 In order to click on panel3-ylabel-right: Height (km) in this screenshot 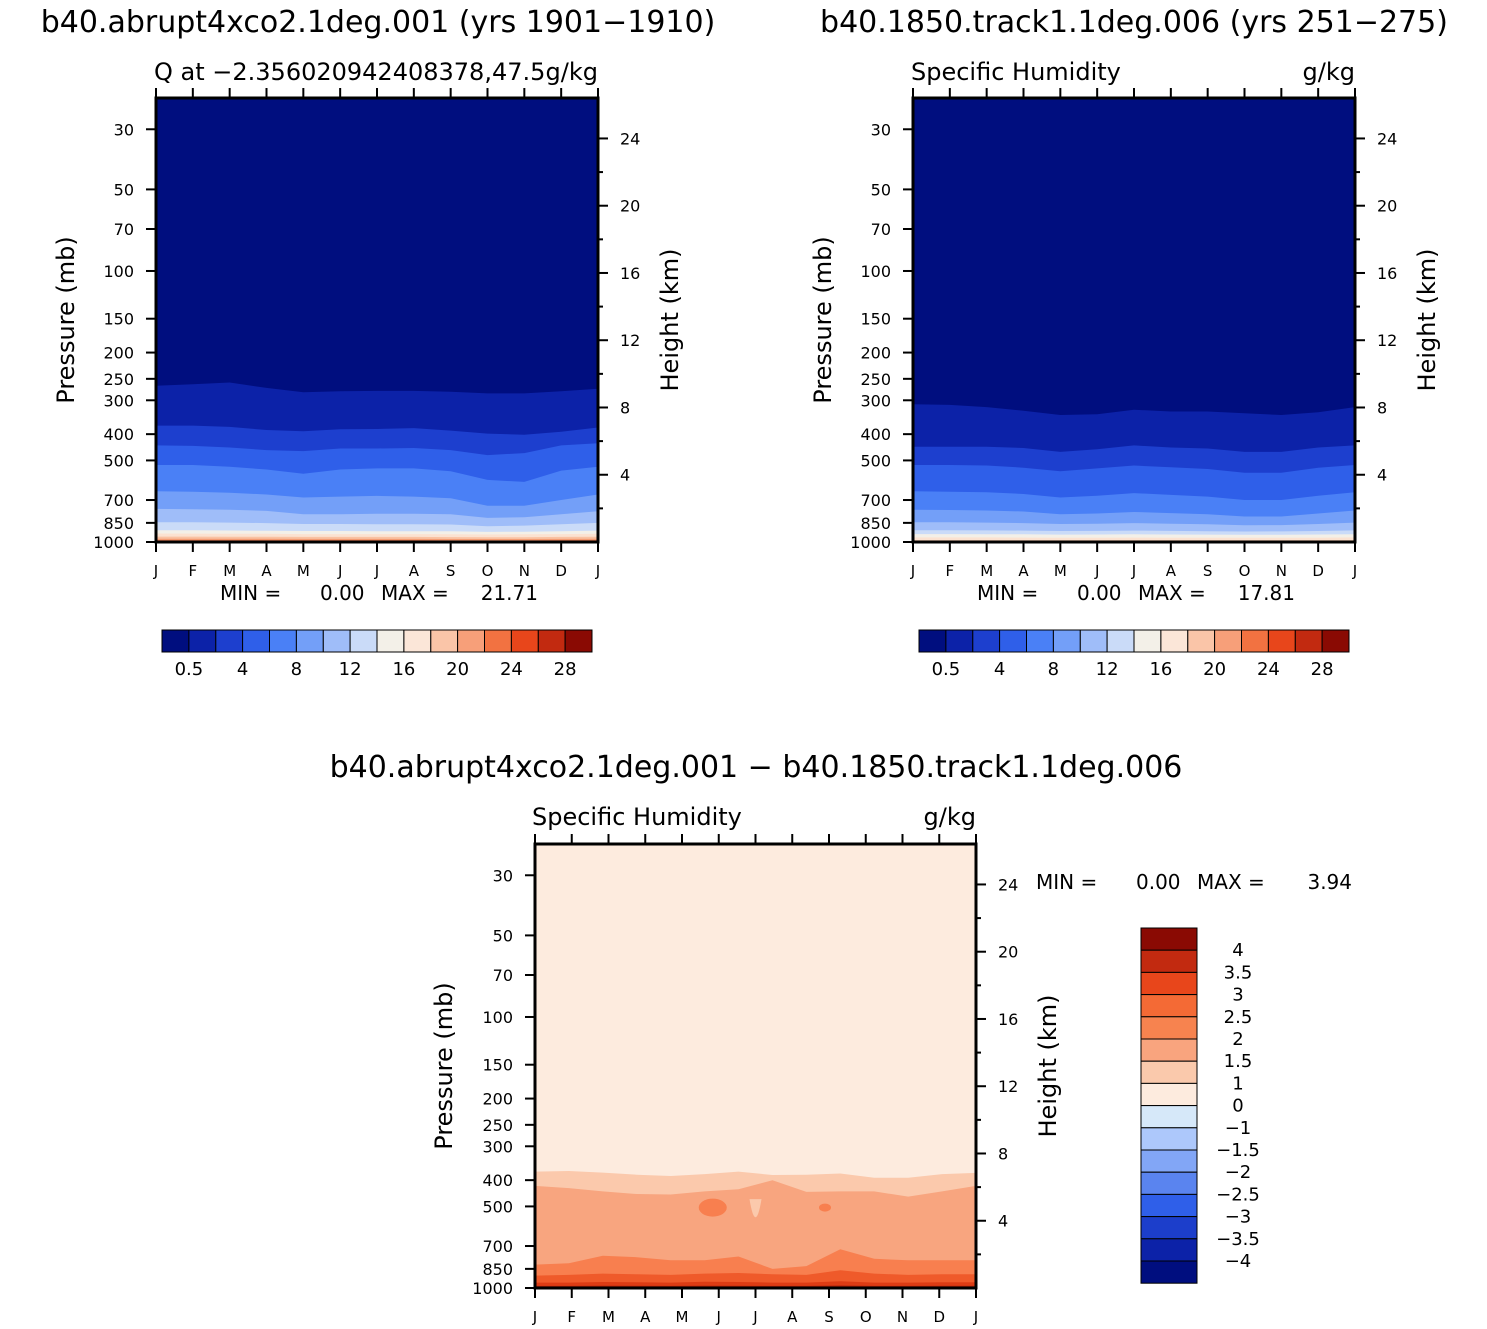, I will do `click(1048, 1066)`.